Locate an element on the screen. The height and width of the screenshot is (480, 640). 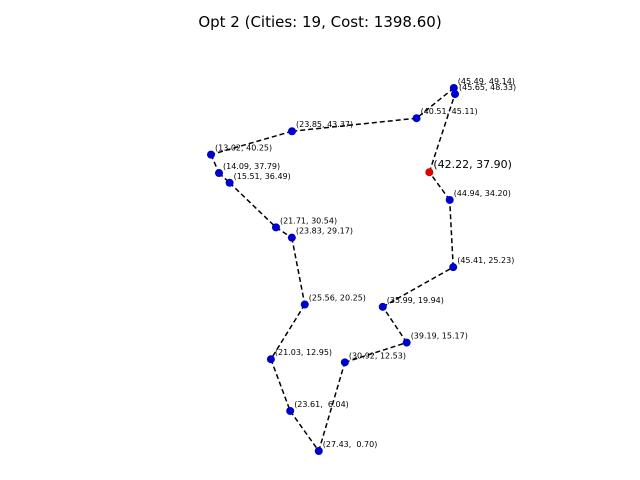
start-city-point is located at coordinates (429, 172).